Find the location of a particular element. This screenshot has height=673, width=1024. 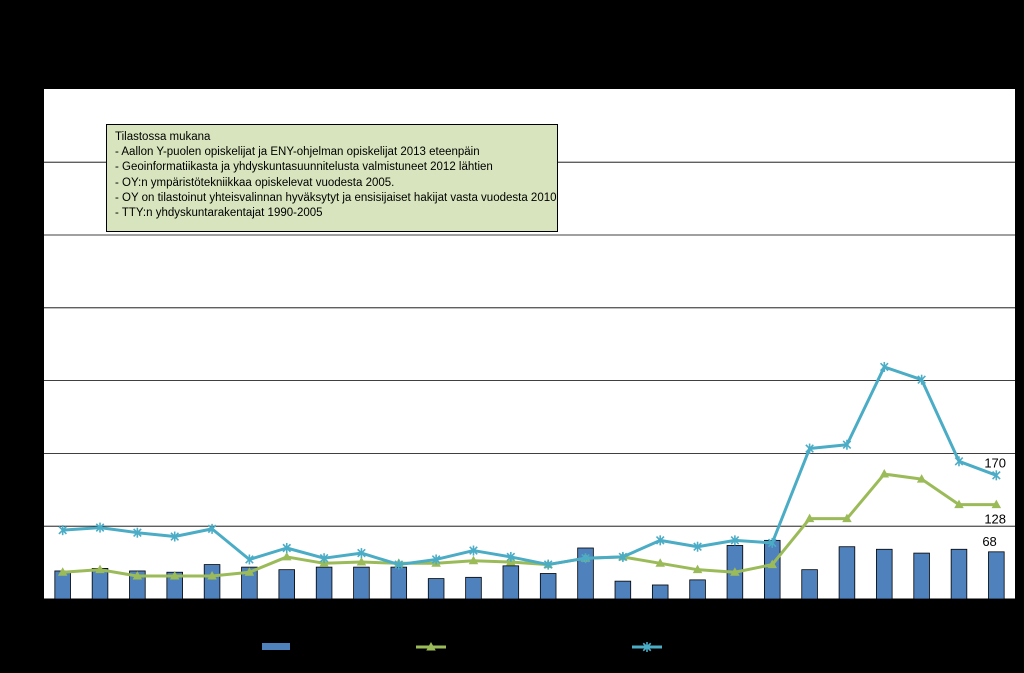

bar-series is located at coordinates (529, 569).